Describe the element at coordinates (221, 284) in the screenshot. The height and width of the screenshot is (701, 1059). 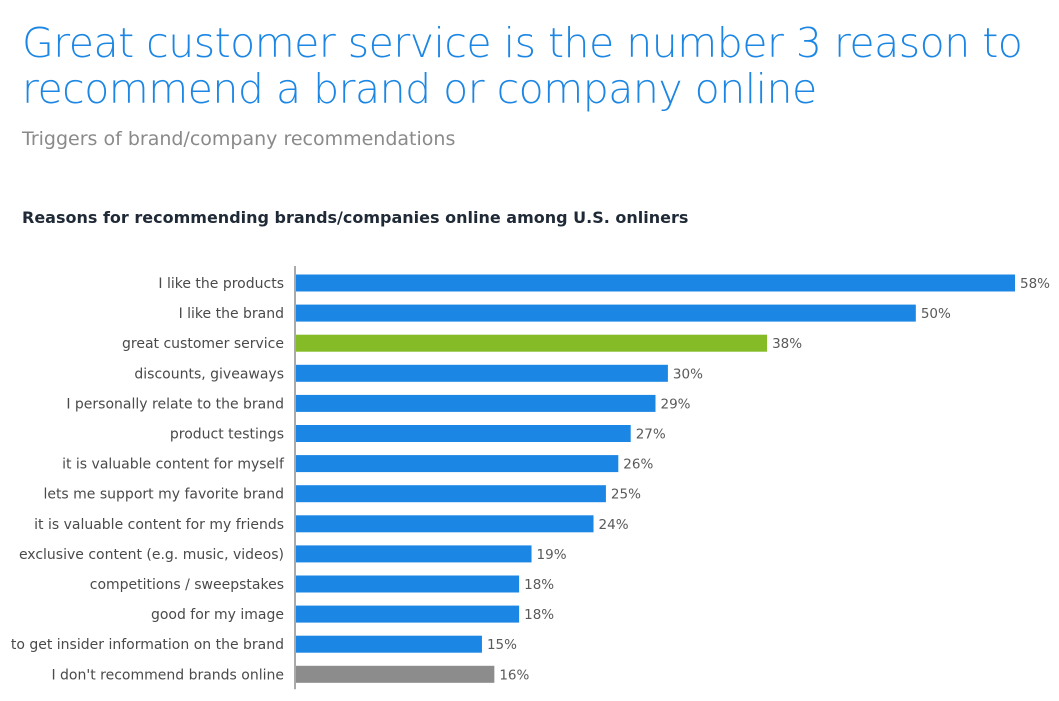
I see `category-label: I like the products` at that location.